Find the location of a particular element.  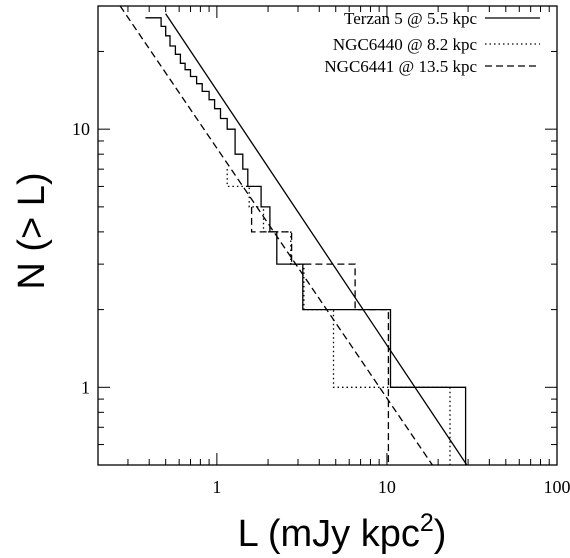

x-axis-title: L (mJy kpc2) is located at coordinates (342, 532).